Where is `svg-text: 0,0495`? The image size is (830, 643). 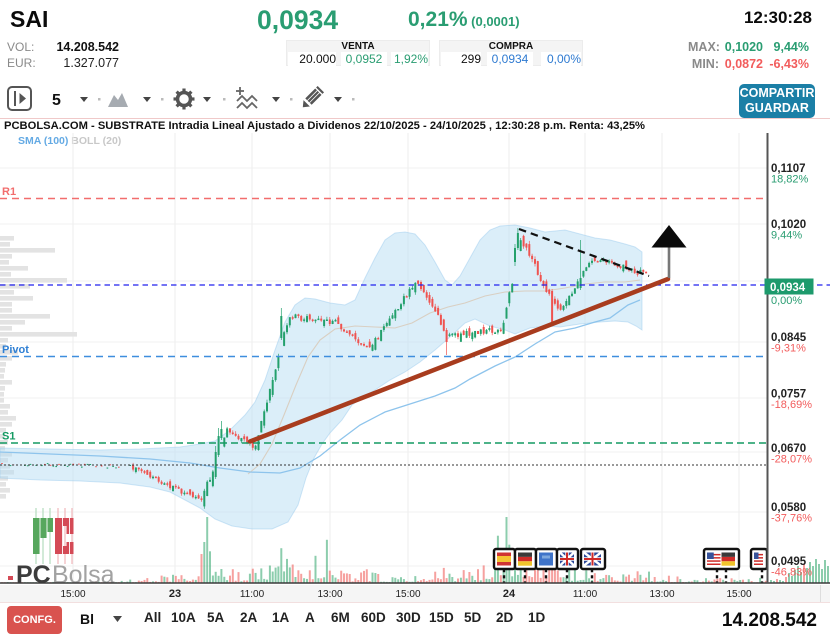 svg-text: 0,0495 is located at coordinates (789, 562).